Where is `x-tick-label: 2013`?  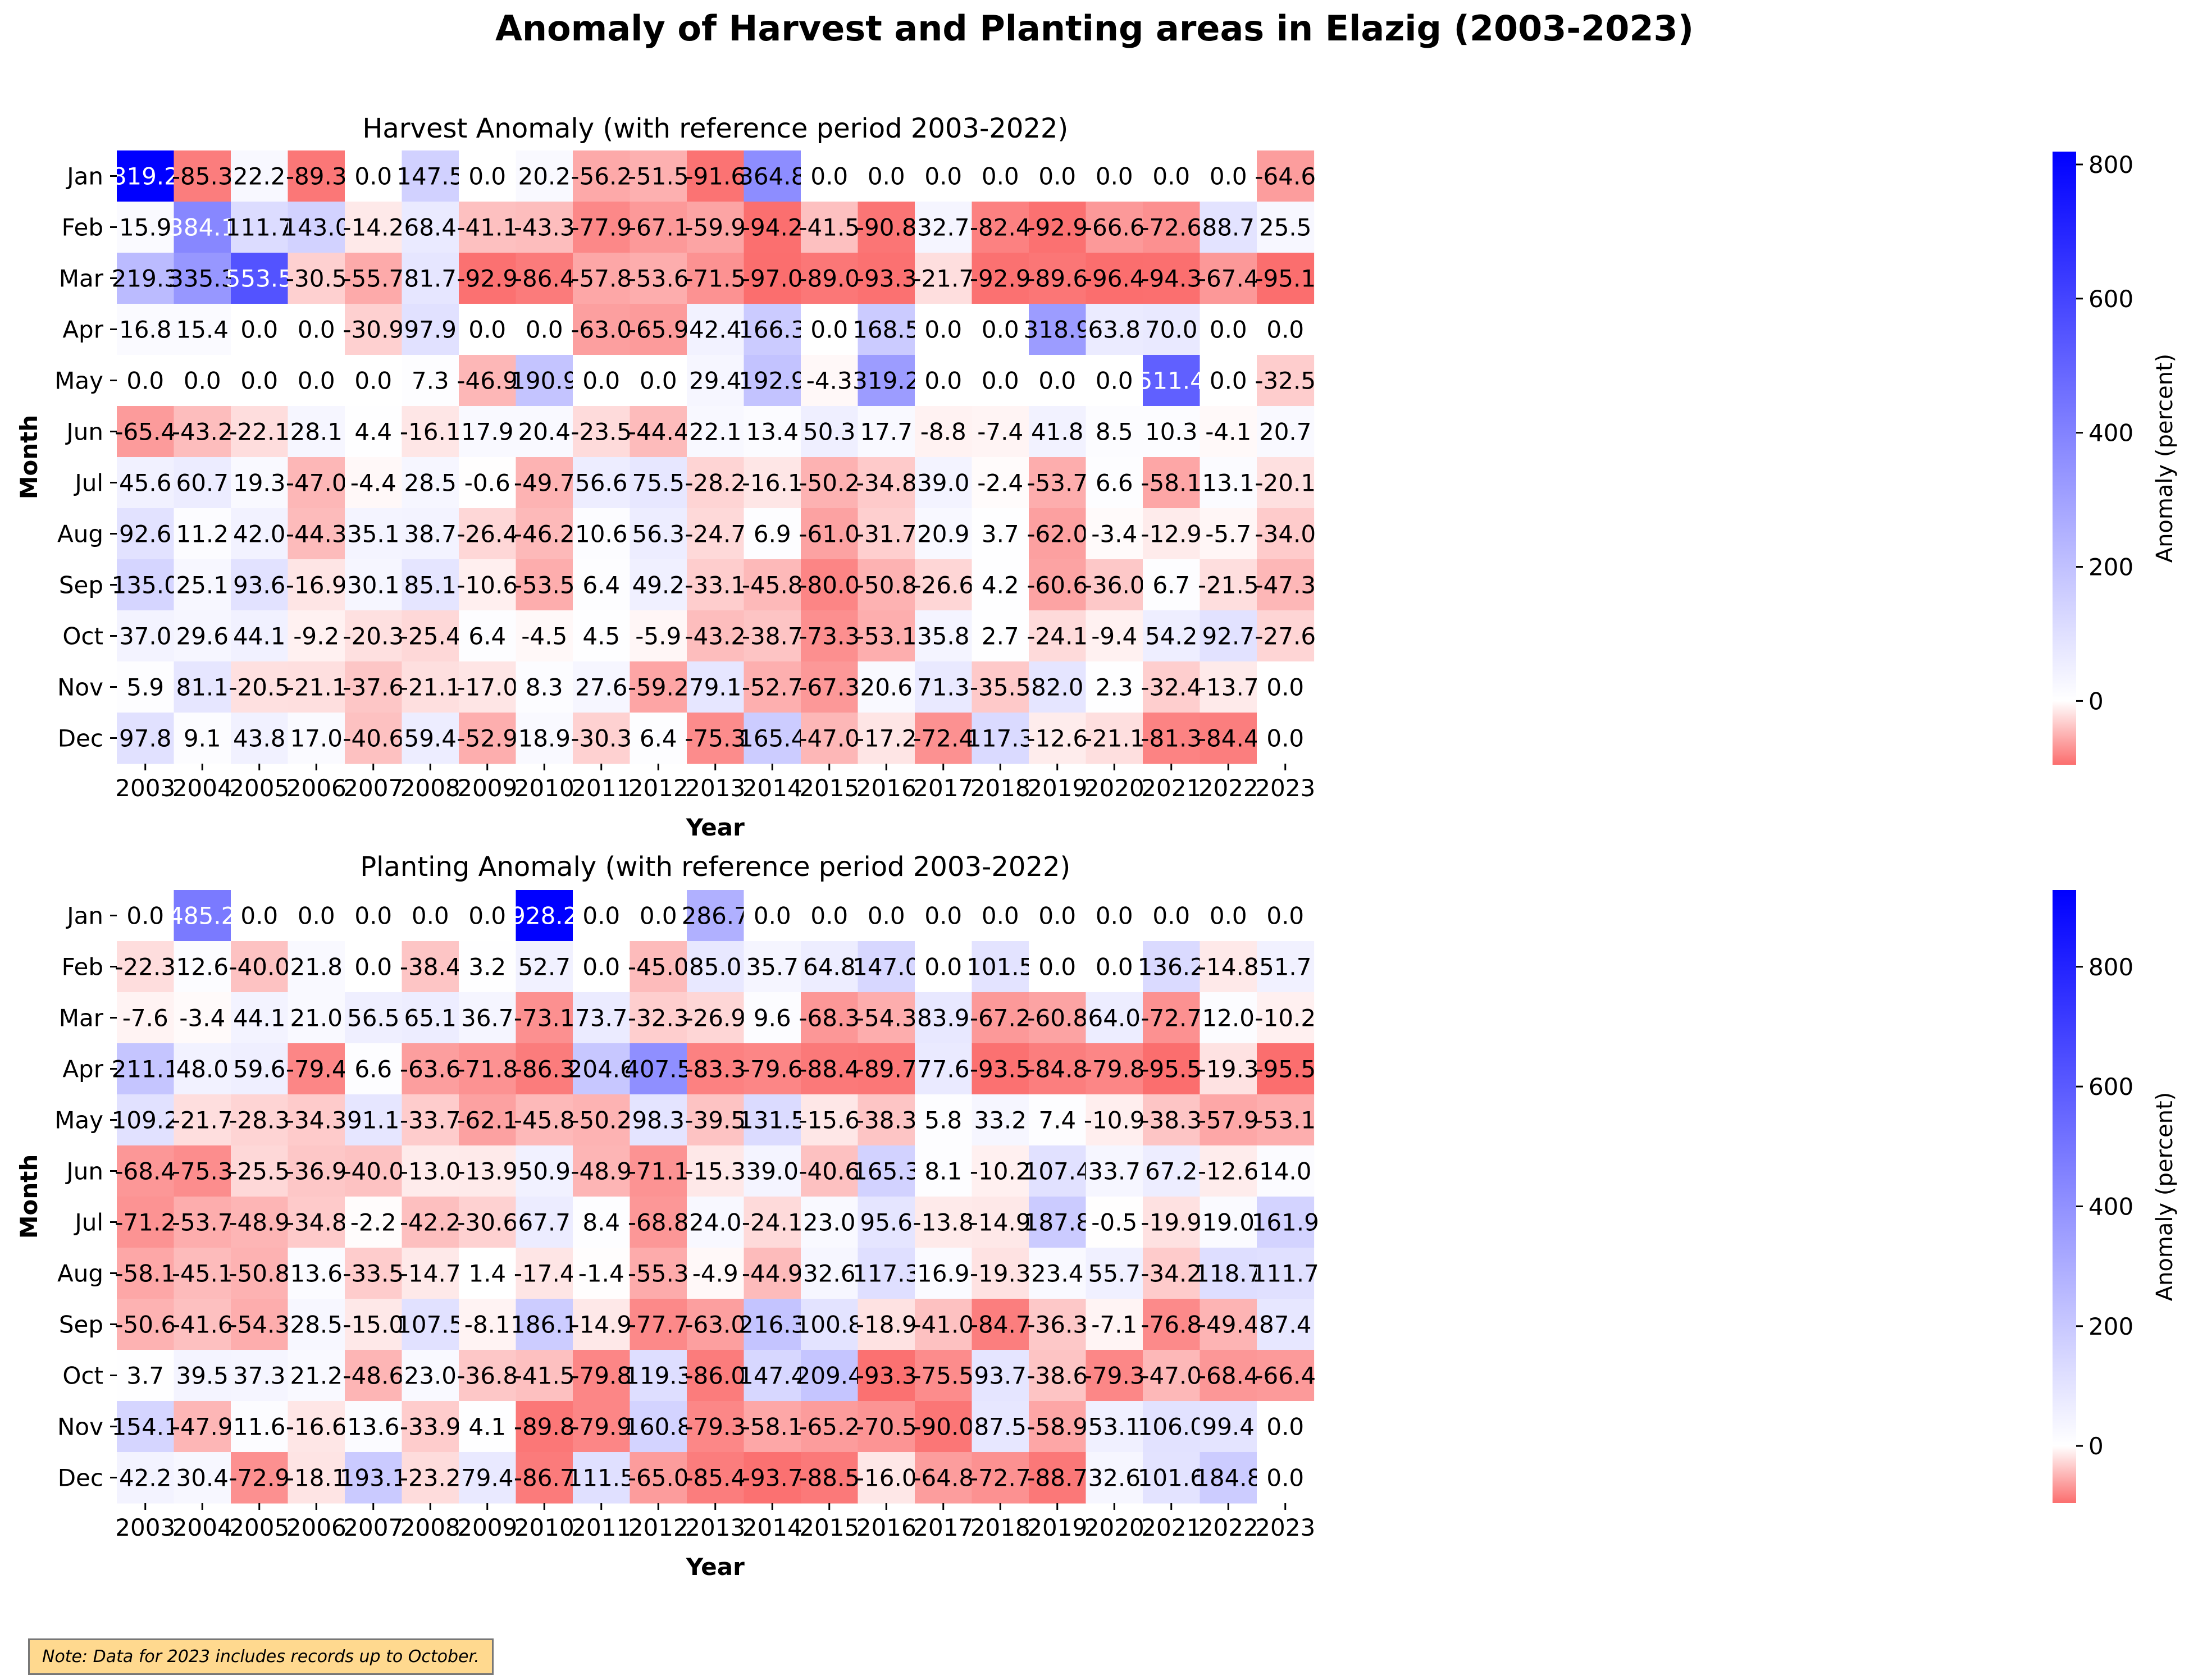
x-tick-label: 2013 is located at coordinates (715, 788).